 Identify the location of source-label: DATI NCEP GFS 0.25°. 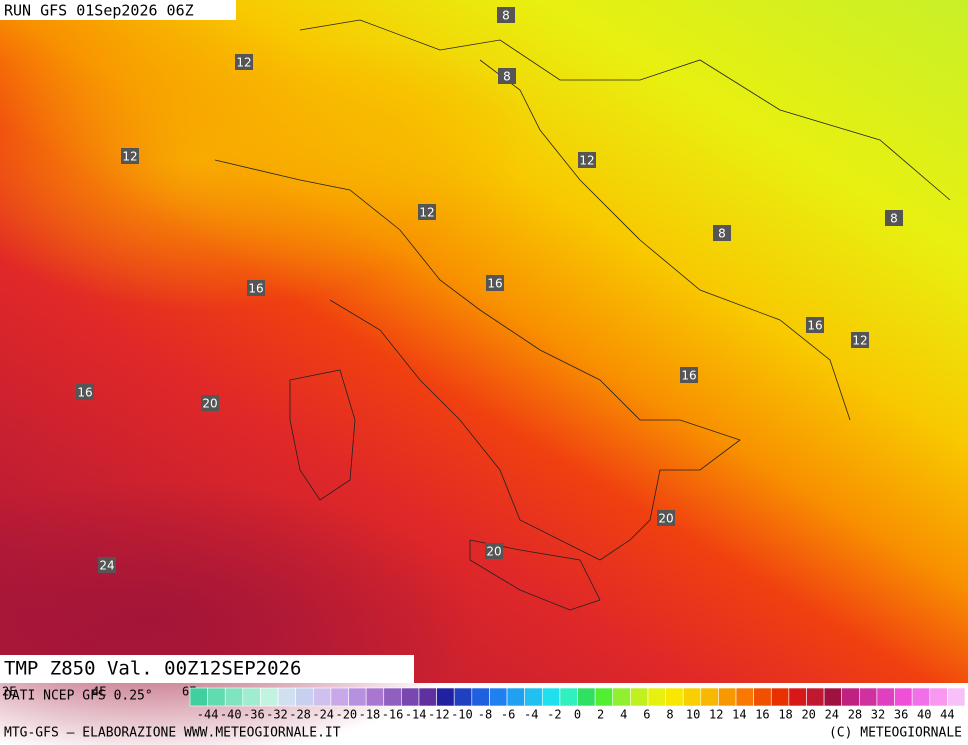
(78, 696).